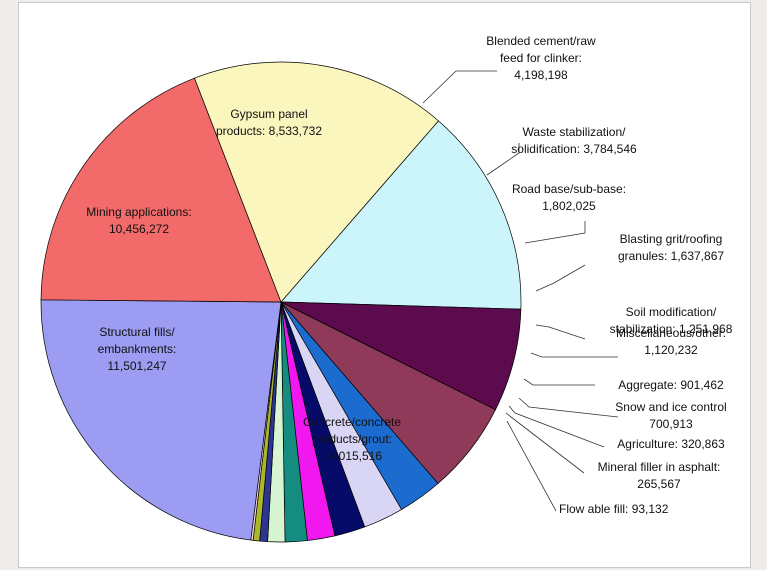 The height and width of the screenshot is (570, 767). What do you see at coordinates (659, 475) in the screenshot?
I see `slice-label: Mineral filler in asphalt: 265,567` at bounding box center [659, 475].